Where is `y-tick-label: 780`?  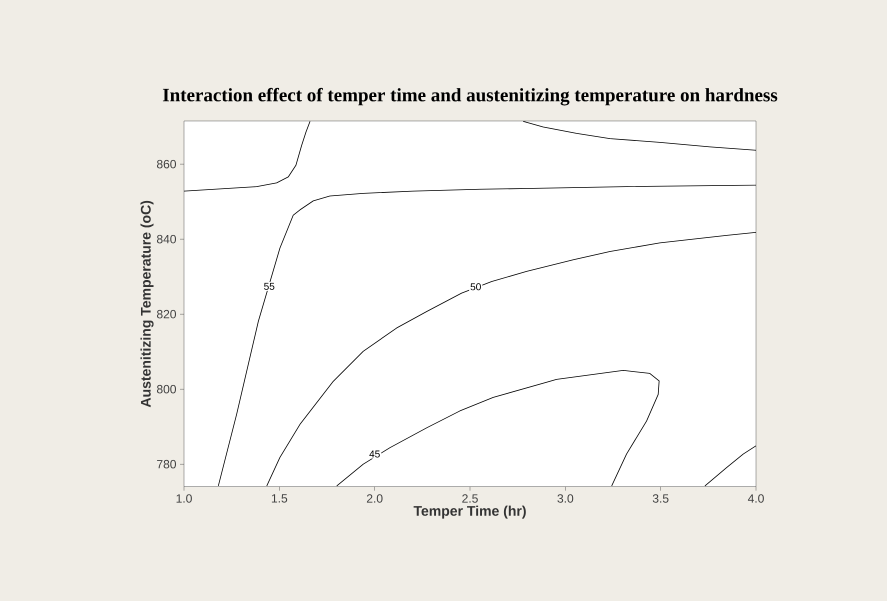
y-tick-label: 780 is located at coordinates (166, 464).